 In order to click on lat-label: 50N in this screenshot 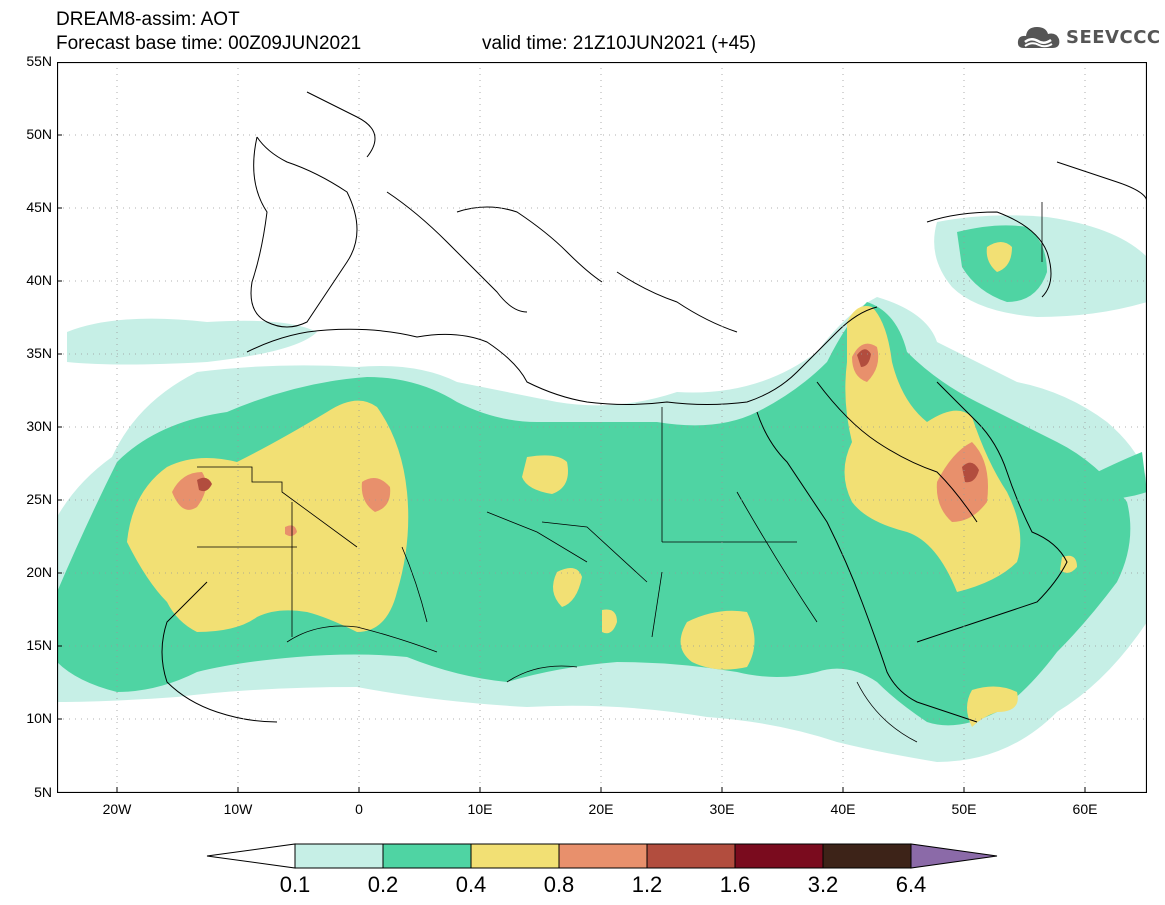, I will do `click(39, 134)`.